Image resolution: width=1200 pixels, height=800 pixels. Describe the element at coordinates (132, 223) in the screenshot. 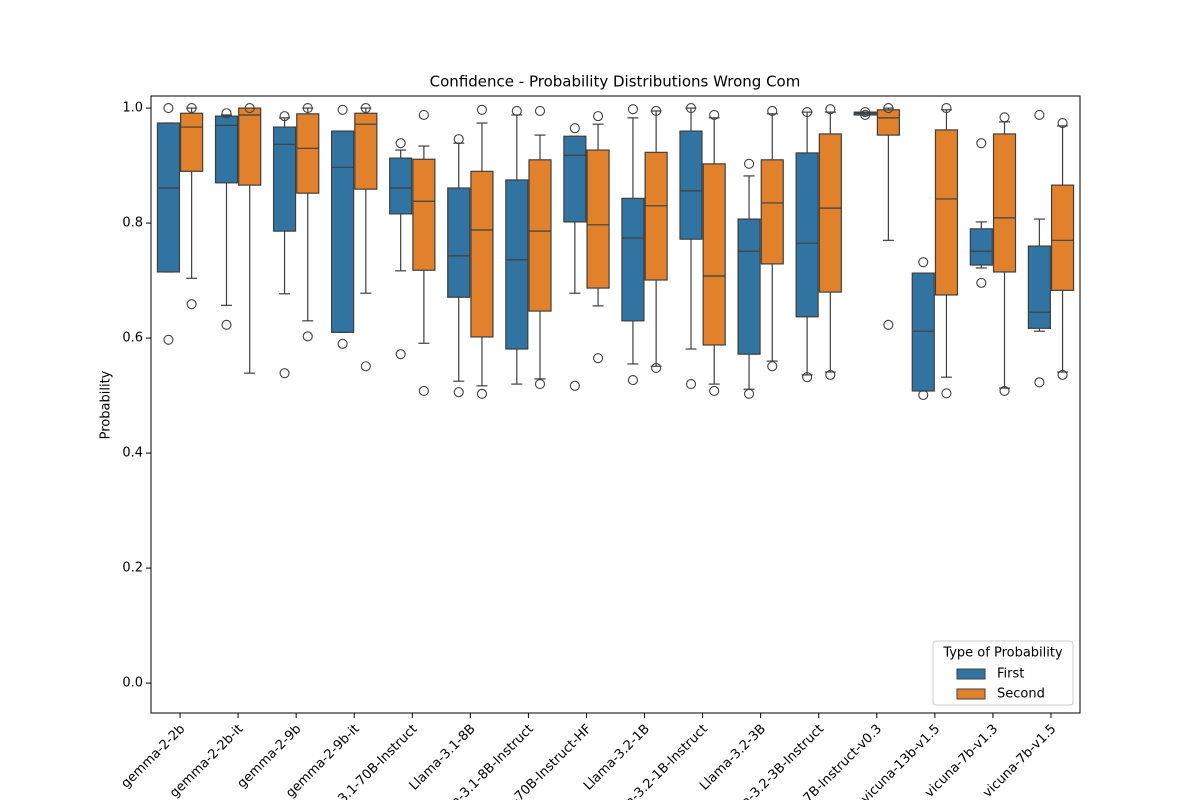

I see `y-tick-label: 0.8` at that location.